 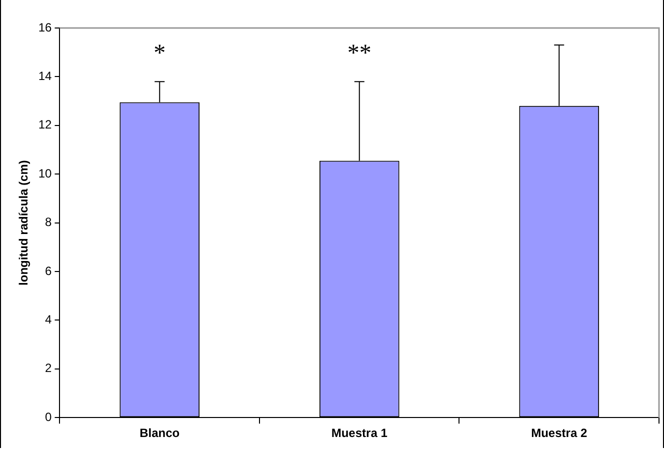 What do you see at coordinates (23, 223) in the screenshot?
I see `y-axis-title: longitud radícula (cm)` at bounding box center [23, 223].